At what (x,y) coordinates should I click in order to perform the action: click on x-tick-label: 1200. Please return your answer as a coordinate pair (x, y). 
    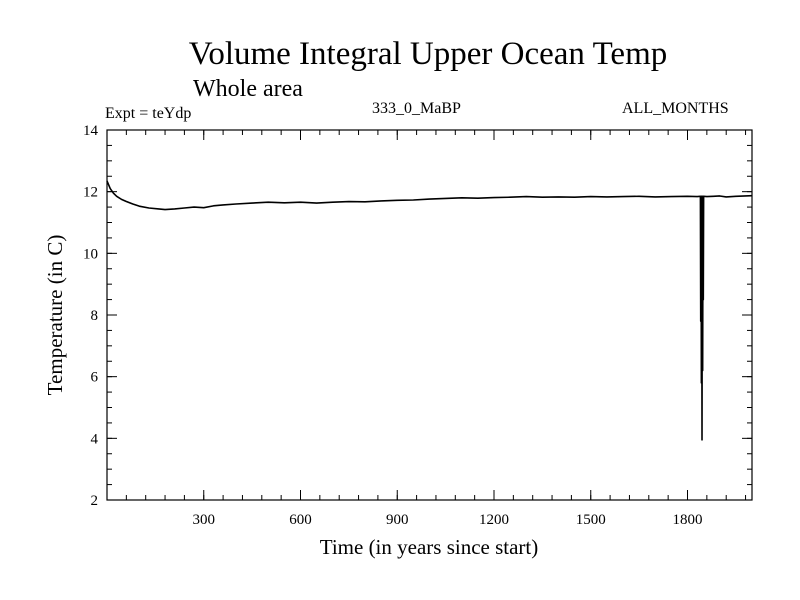
    Looking at the image, I should click on (494, 520).